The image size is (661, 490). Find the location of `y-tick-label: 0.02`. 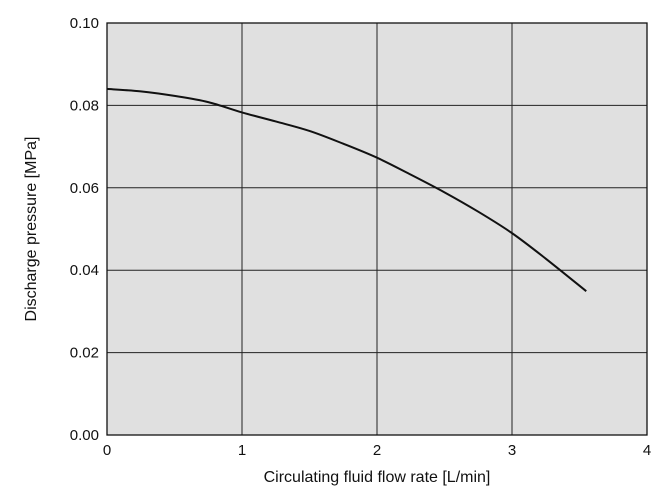

y-tick-label: 0.02 is located at coordinates (84, 353).